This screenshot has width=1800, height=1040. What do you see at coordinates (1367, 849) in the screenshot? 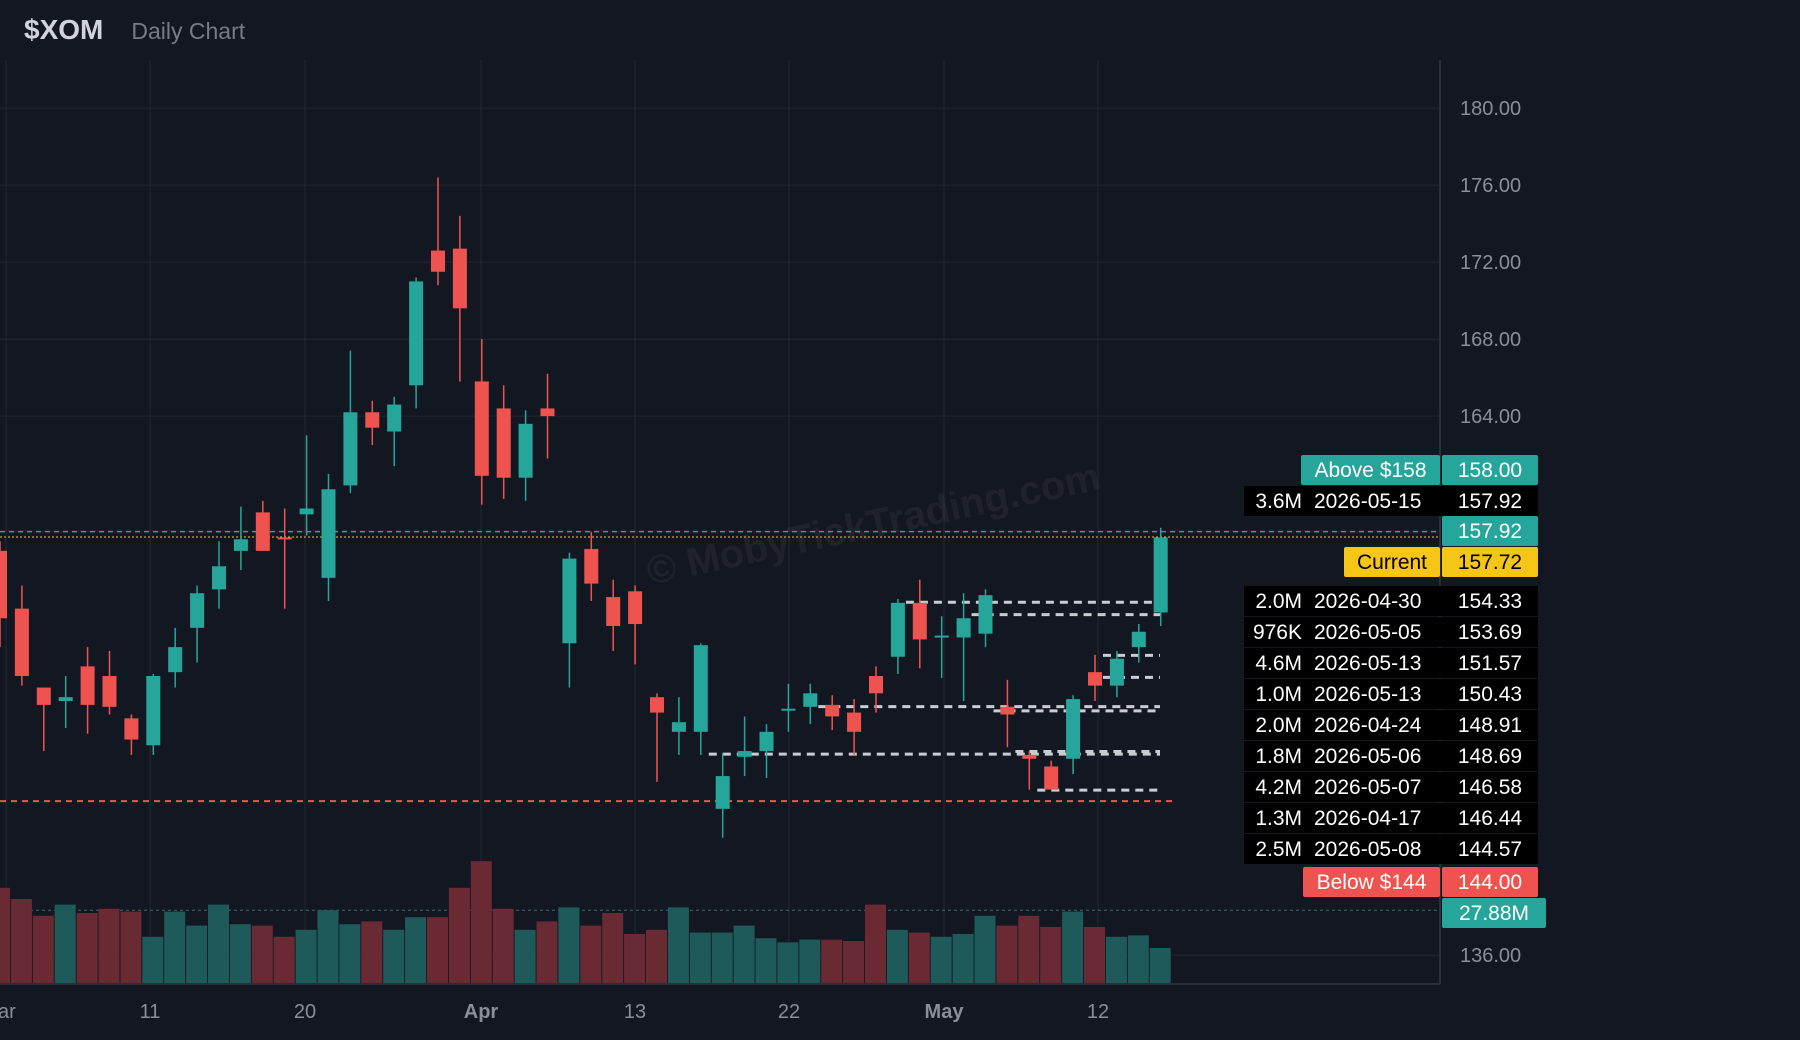
I see `level-date: 2026-05-08` at bounding box center [1367, 849].